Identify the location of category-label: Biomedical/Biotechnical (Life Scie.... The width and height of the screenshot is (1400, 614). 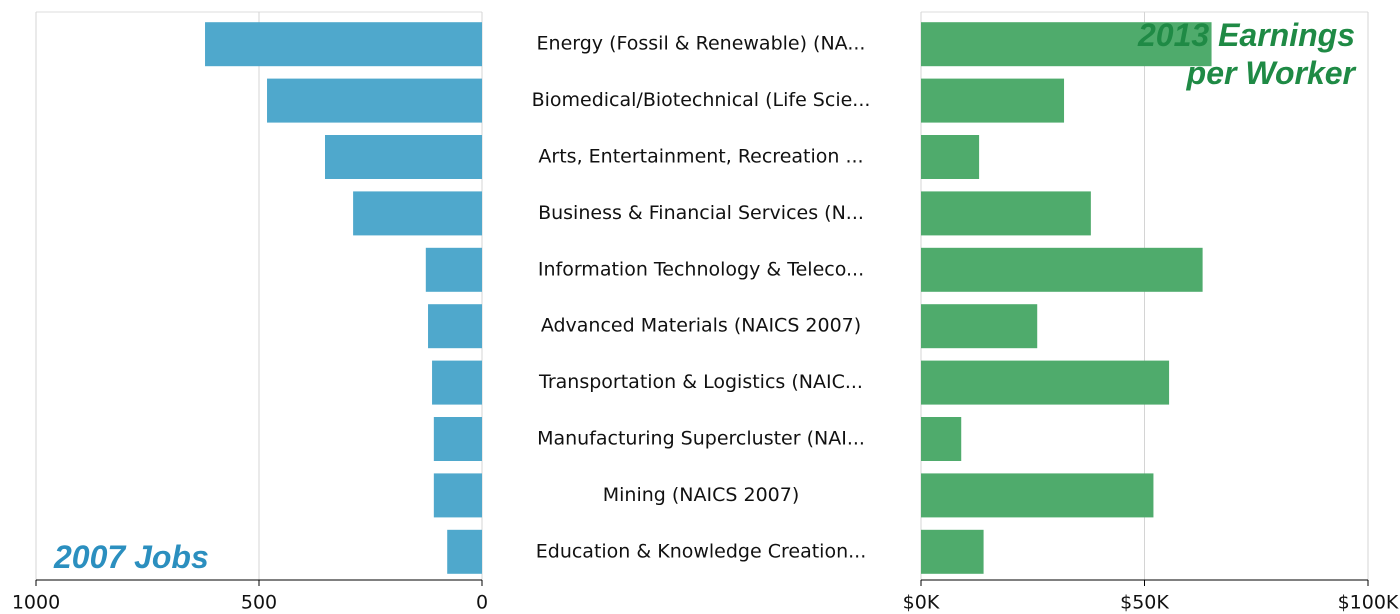
(701, 100).